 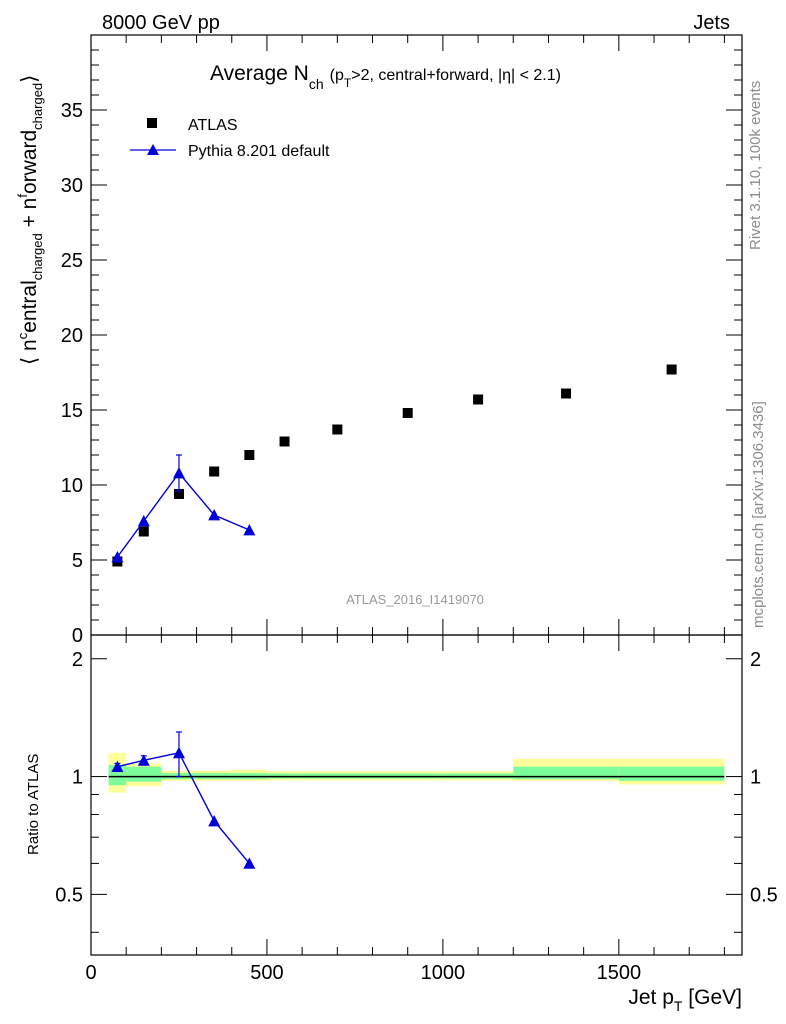 What do you see at coordinates (213, 125) in the screenshot?
I see `legend-label-atlas: ATLAS` at bounding box center [213, 125].